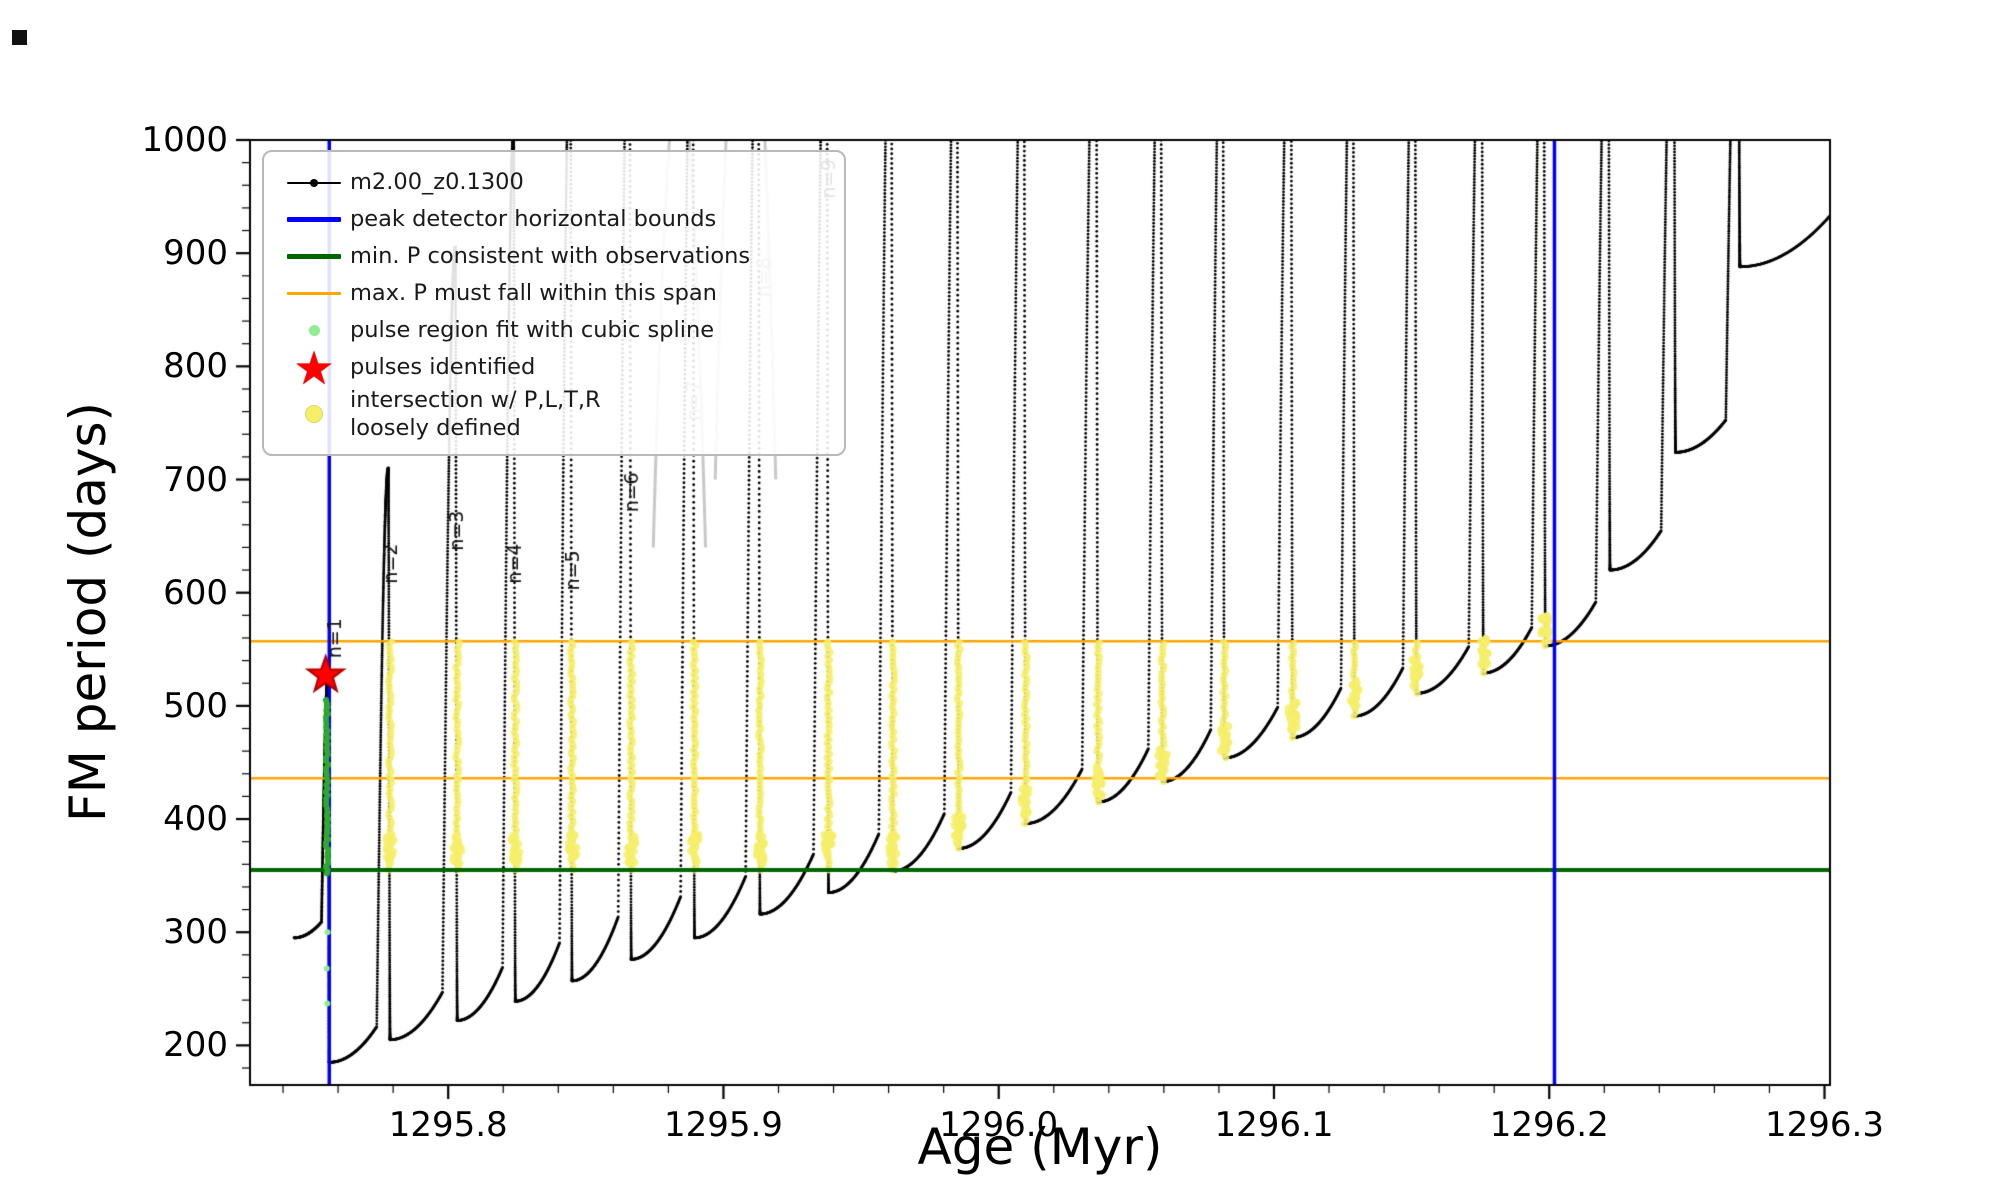 This screenshot has height=1200, width=2000. Describe the element at coordinates (195, 705) in the screenshot. I see `y-tick-label: 500` at that location.